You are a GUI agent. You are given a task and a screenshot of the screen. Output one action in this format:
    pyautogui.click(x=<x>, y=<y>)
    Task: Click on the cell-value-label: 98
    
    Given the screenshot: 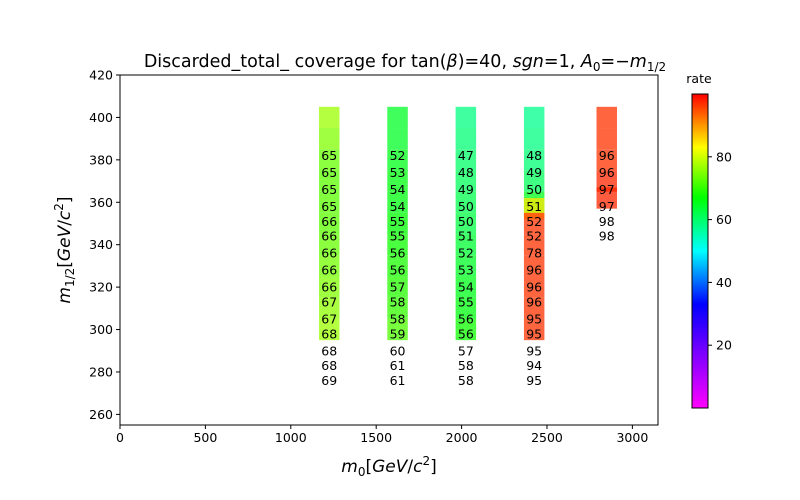 What is the action you would take?
    pyautogui.click(x=607, y=236)
    